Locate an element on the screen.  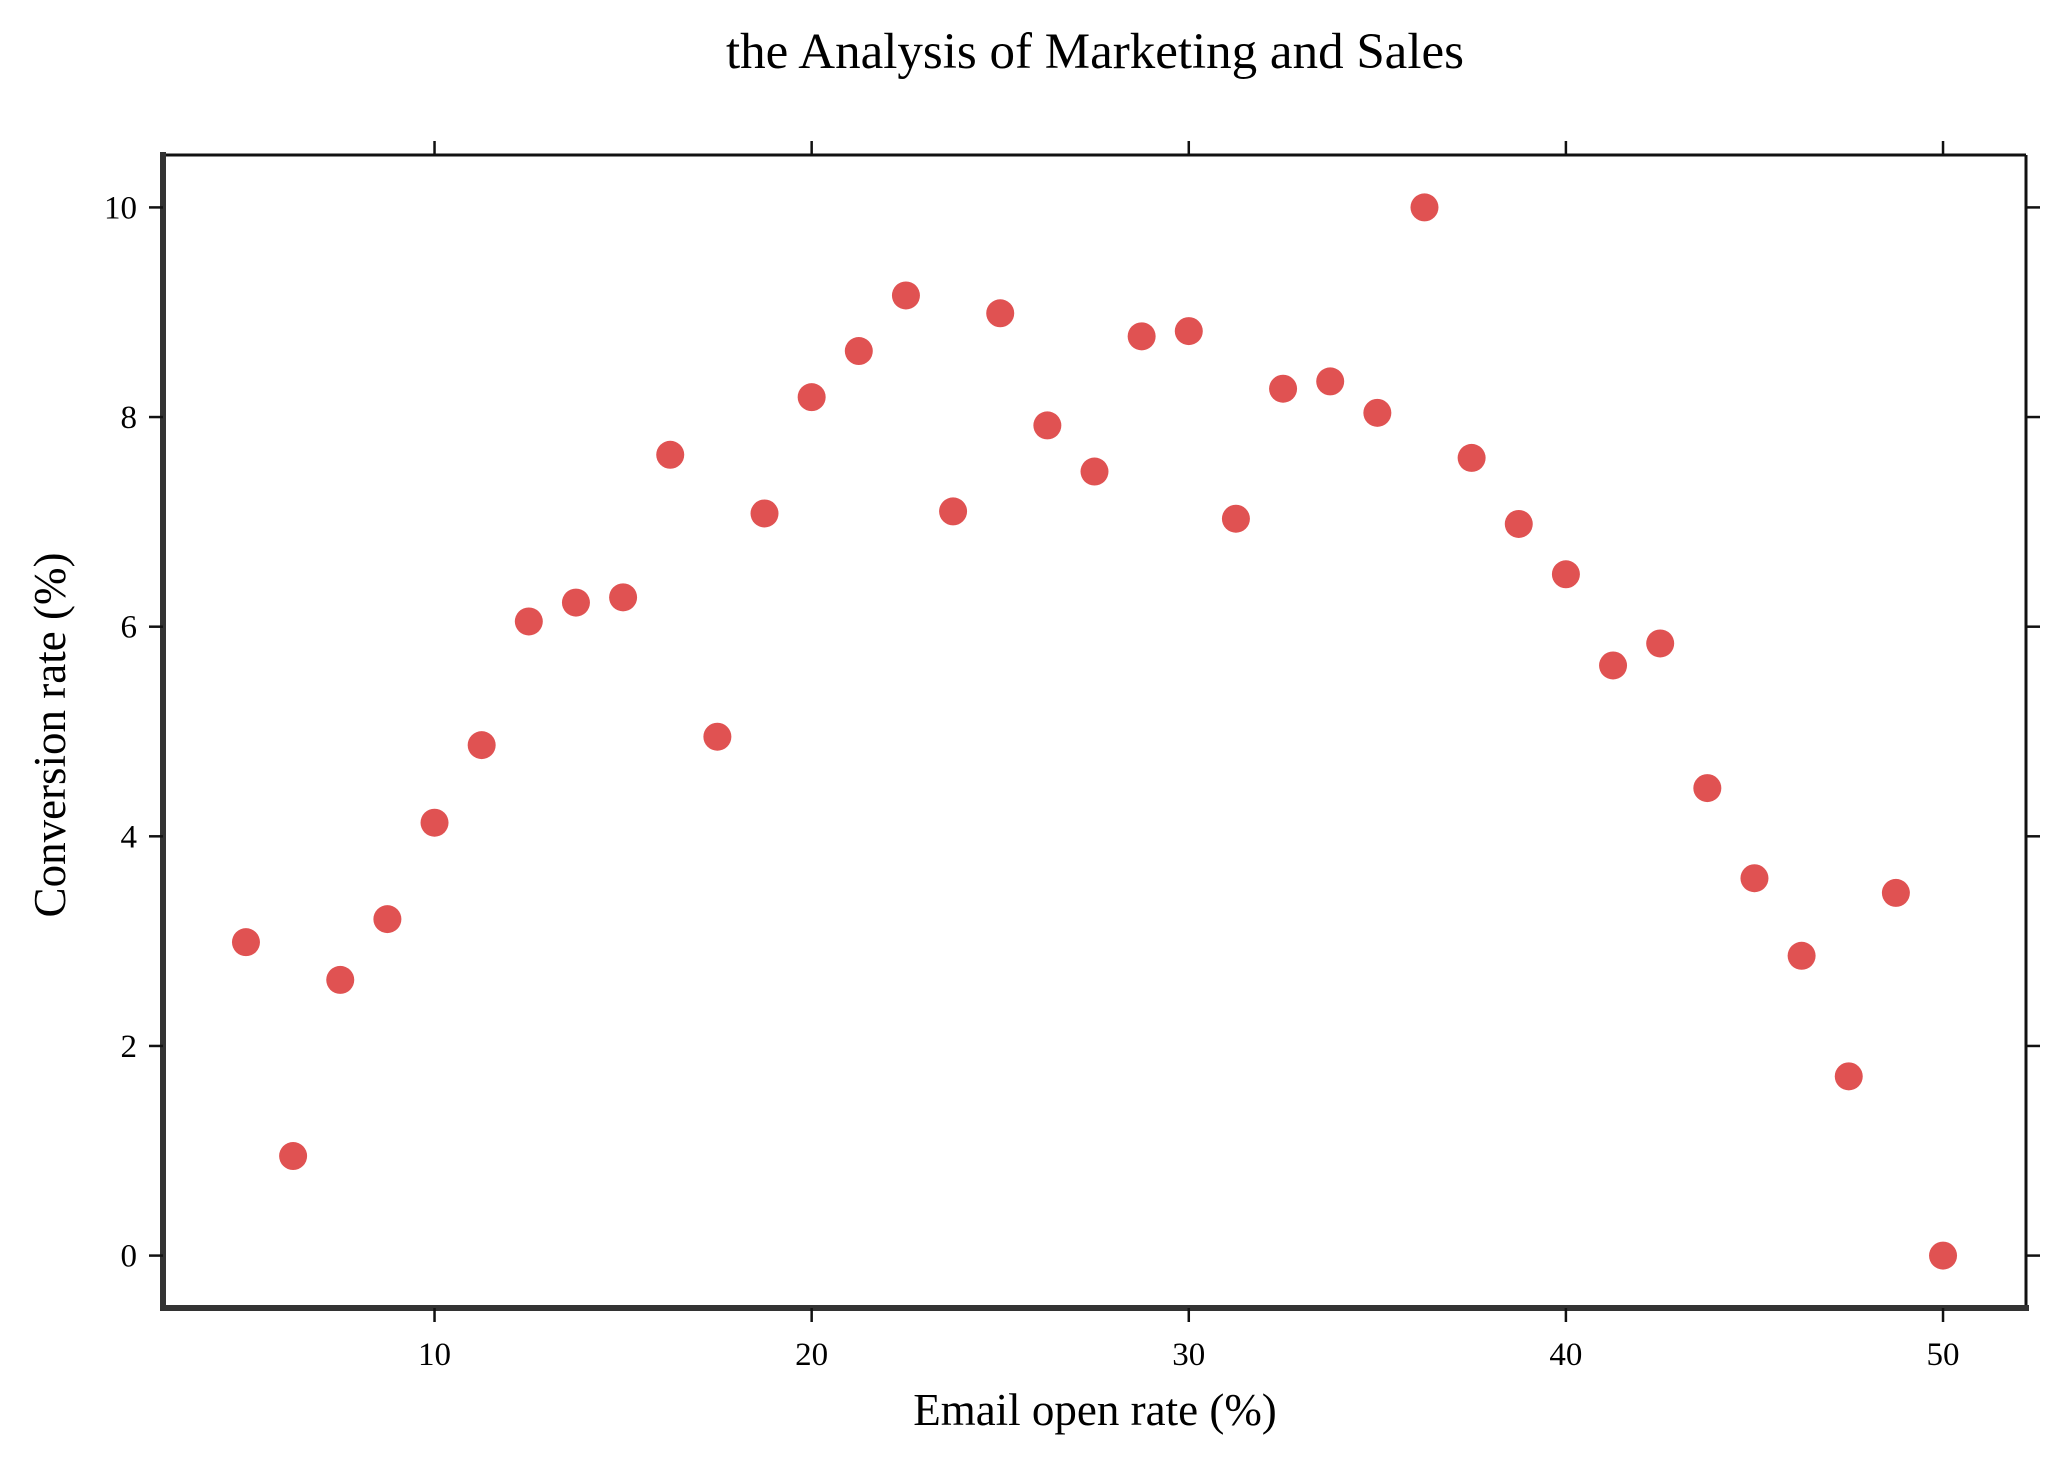
x-axis-label: Email open rate (%) is located at coordinates (1095, 1410).